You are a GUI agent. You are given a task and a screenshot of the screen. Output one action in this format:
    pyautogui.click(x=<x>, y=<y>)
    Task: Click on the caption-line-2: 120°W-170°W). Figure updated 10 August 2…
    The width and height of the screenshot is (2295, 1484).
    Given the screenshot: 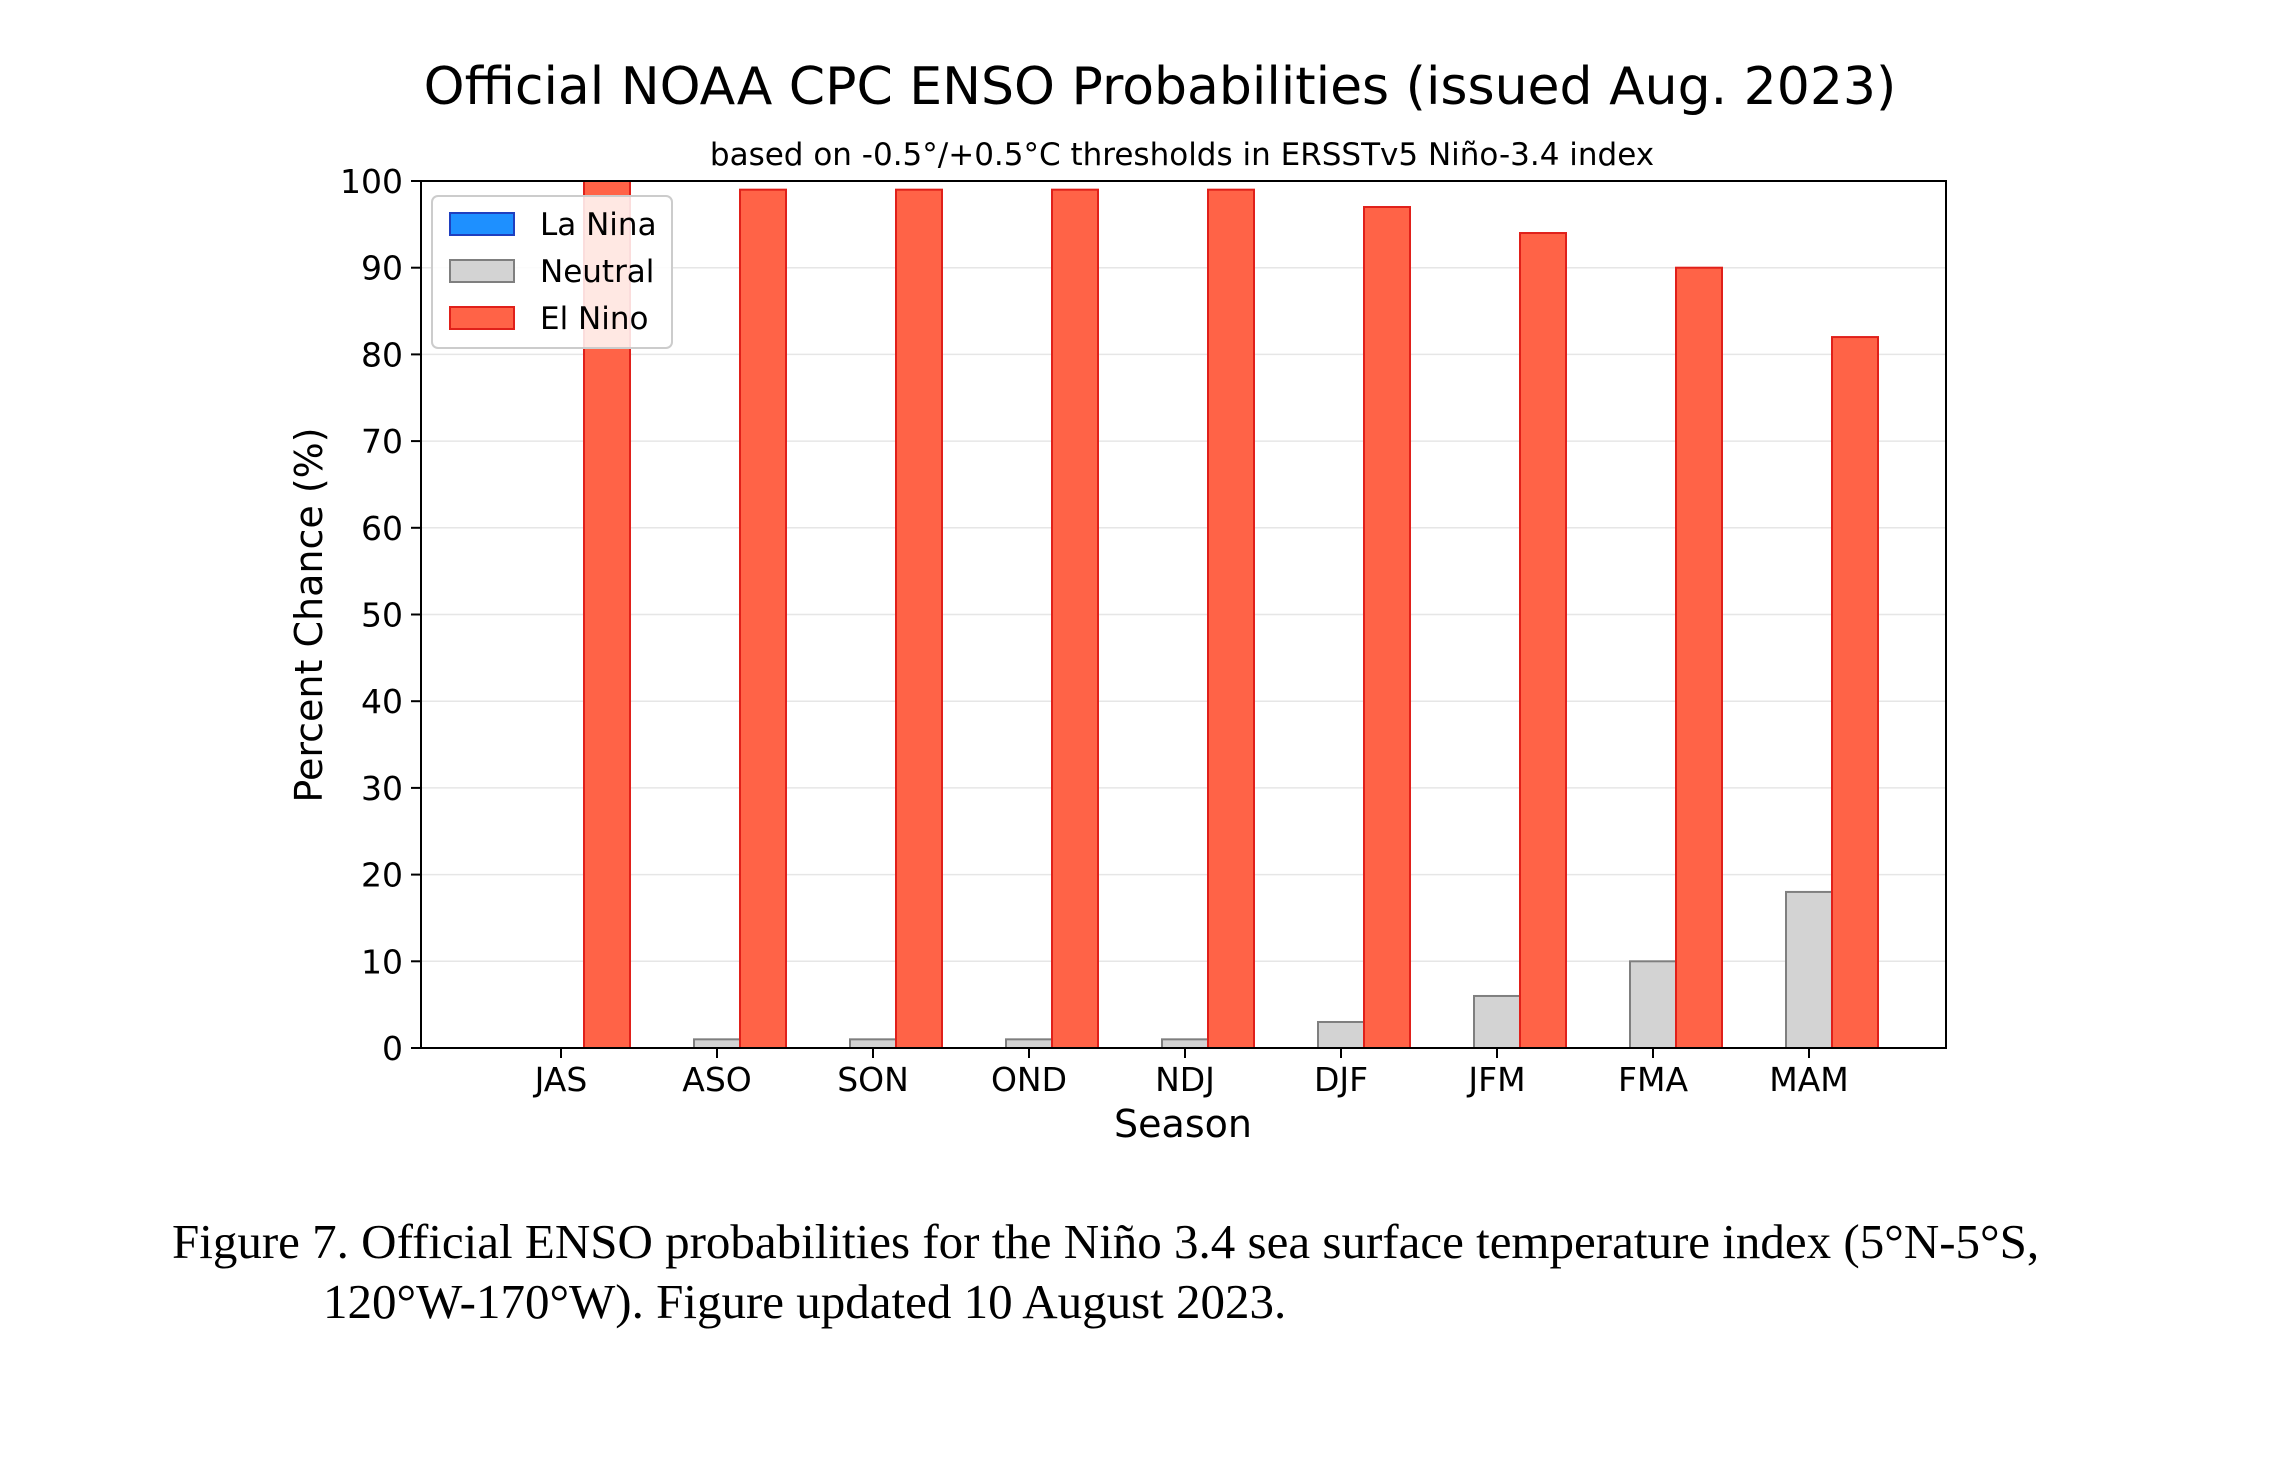 What is the action you would take?
    pyautogui.click(x=805, y=1301)
    